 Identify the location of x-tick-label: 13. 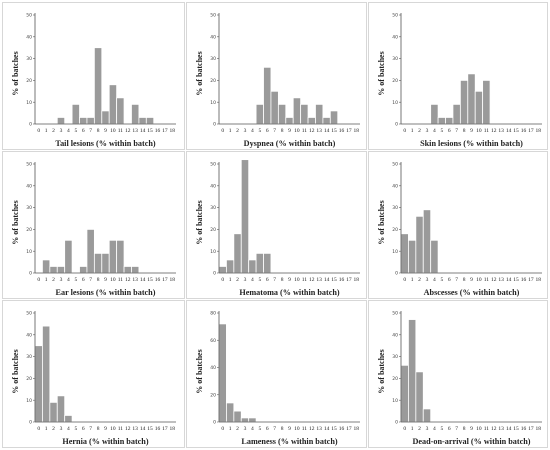
(135, 280).